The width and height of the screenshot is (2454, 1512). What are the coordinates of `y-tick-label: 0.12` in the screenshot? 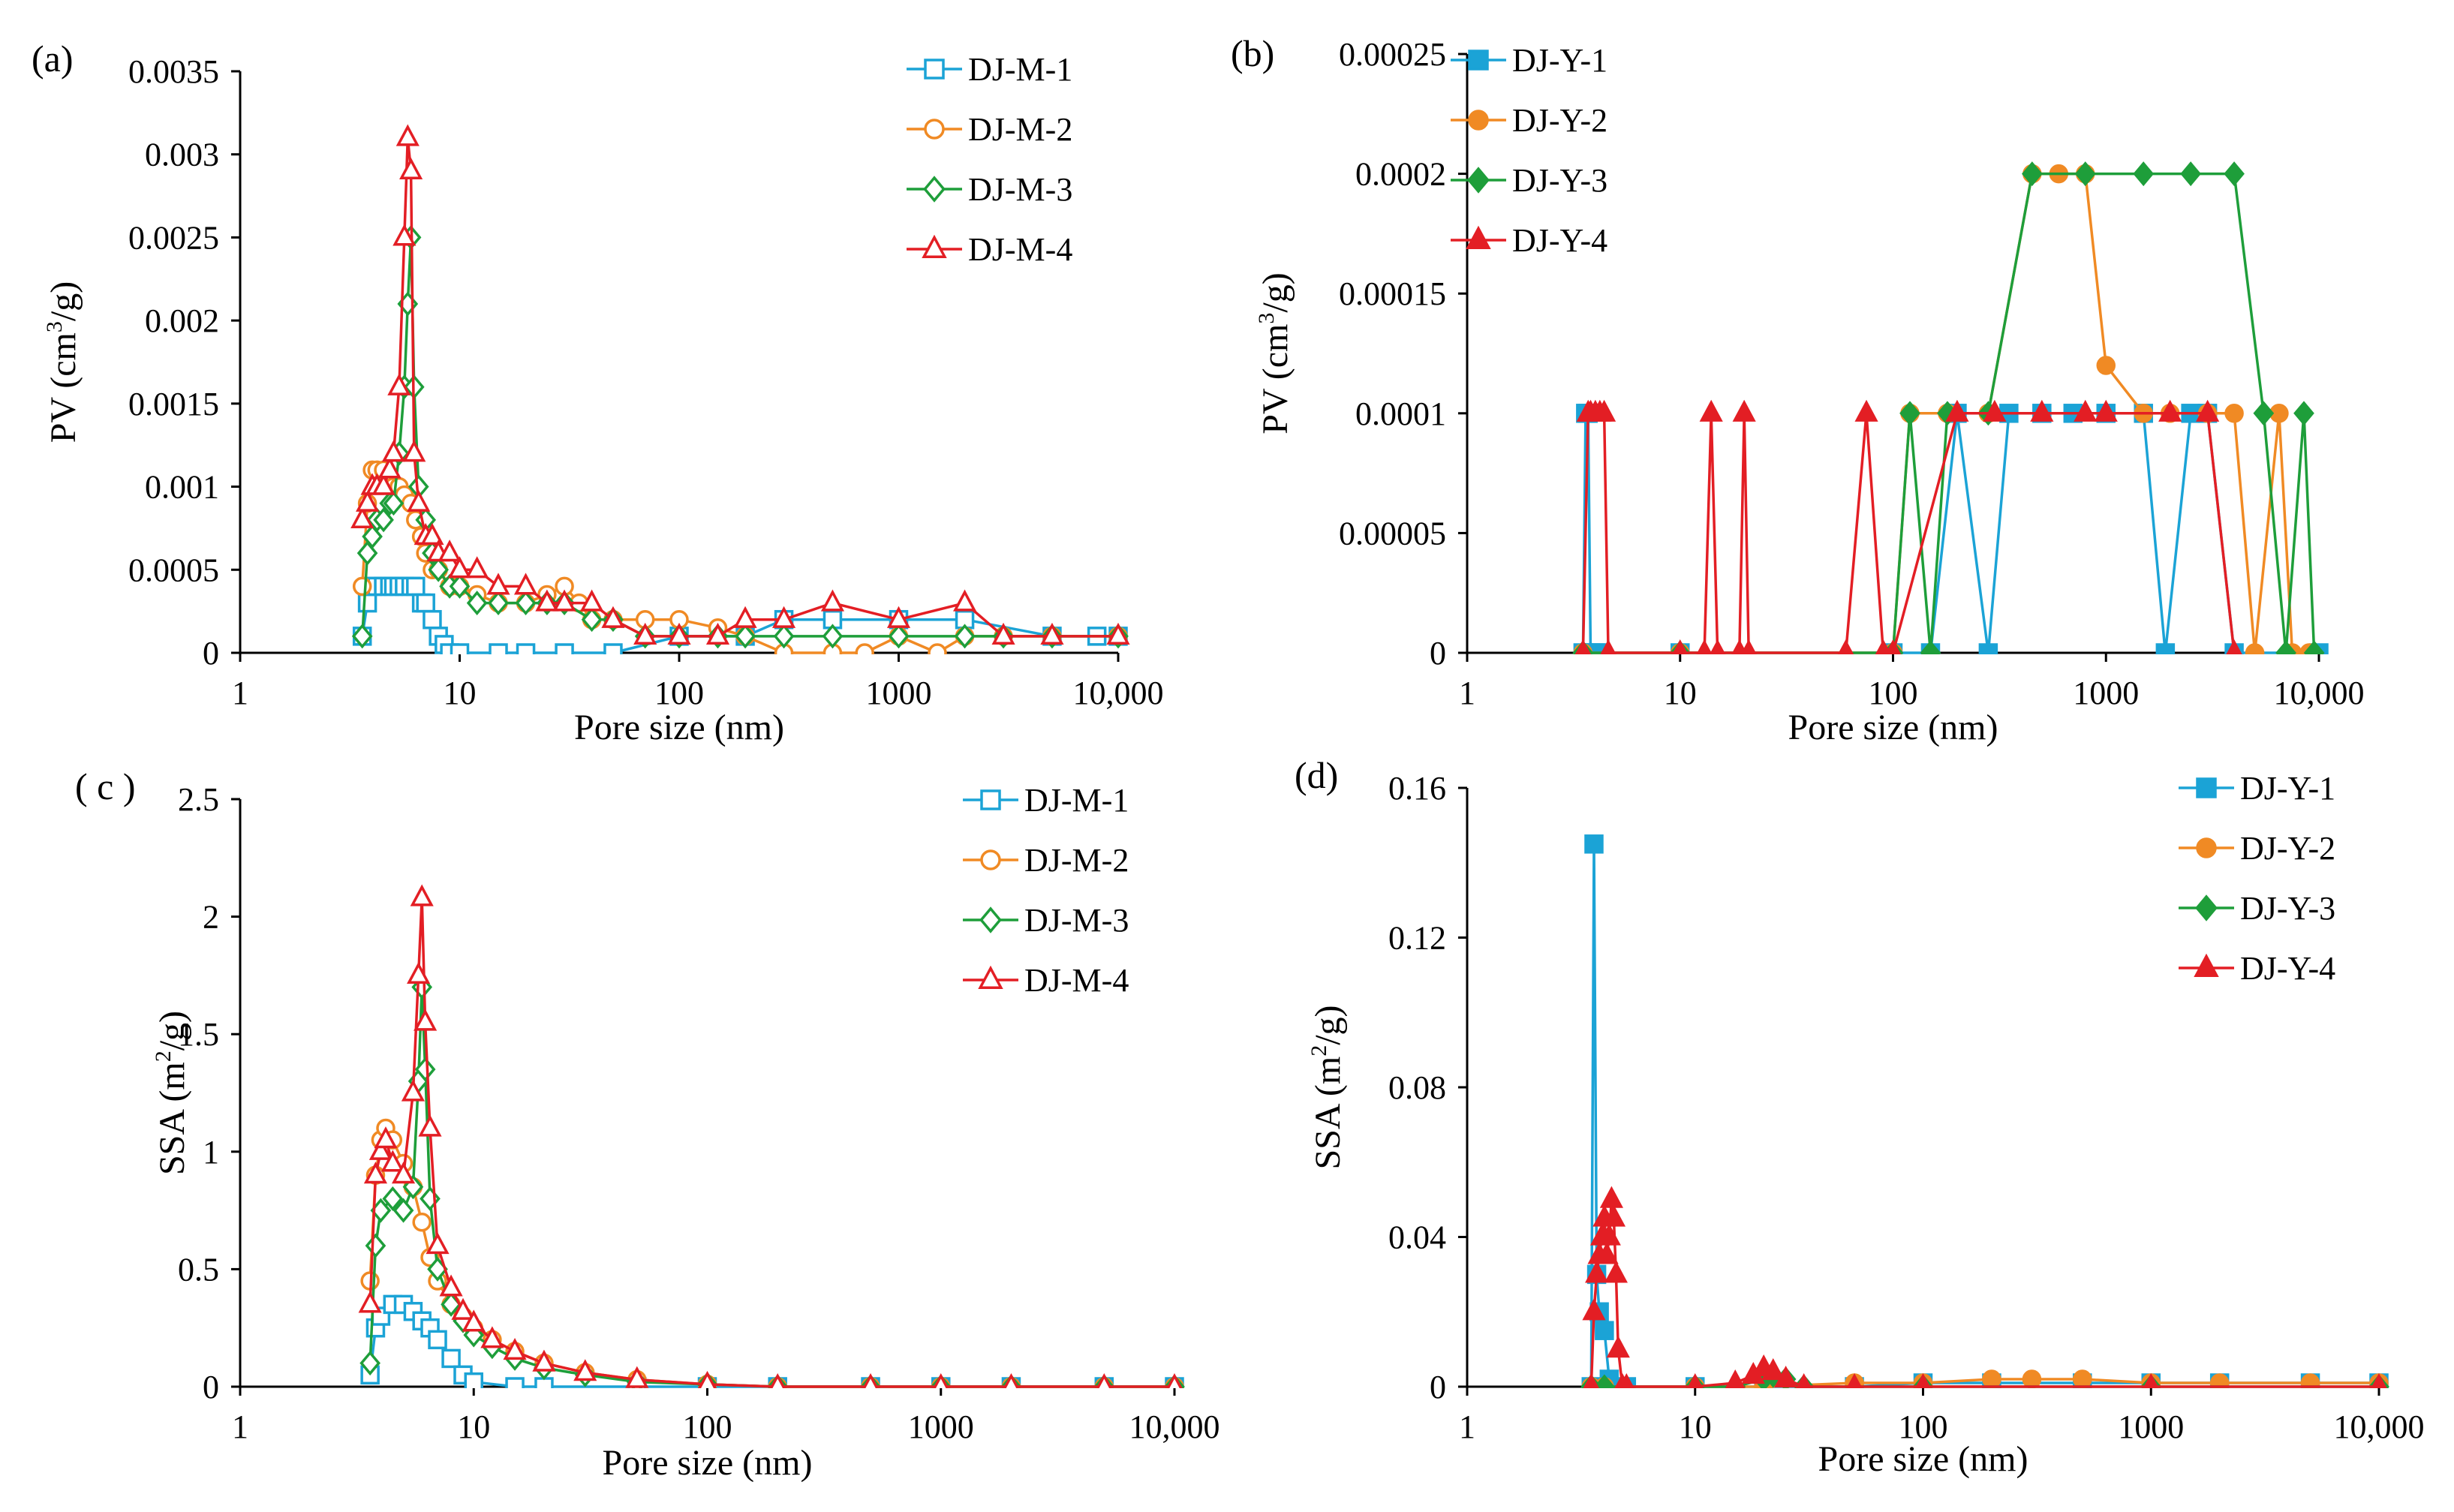 It's located at (1417, 939).